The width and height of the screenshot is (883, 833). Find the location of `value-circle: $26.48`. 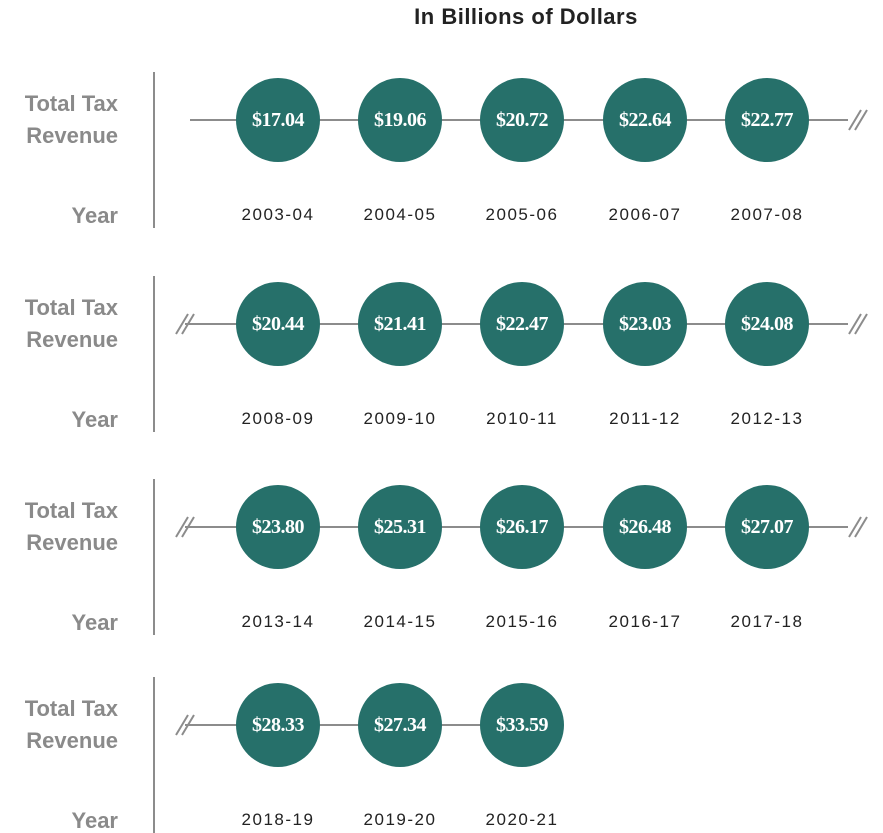

value-circle: $26.48 is located at coordinates (645, 527).